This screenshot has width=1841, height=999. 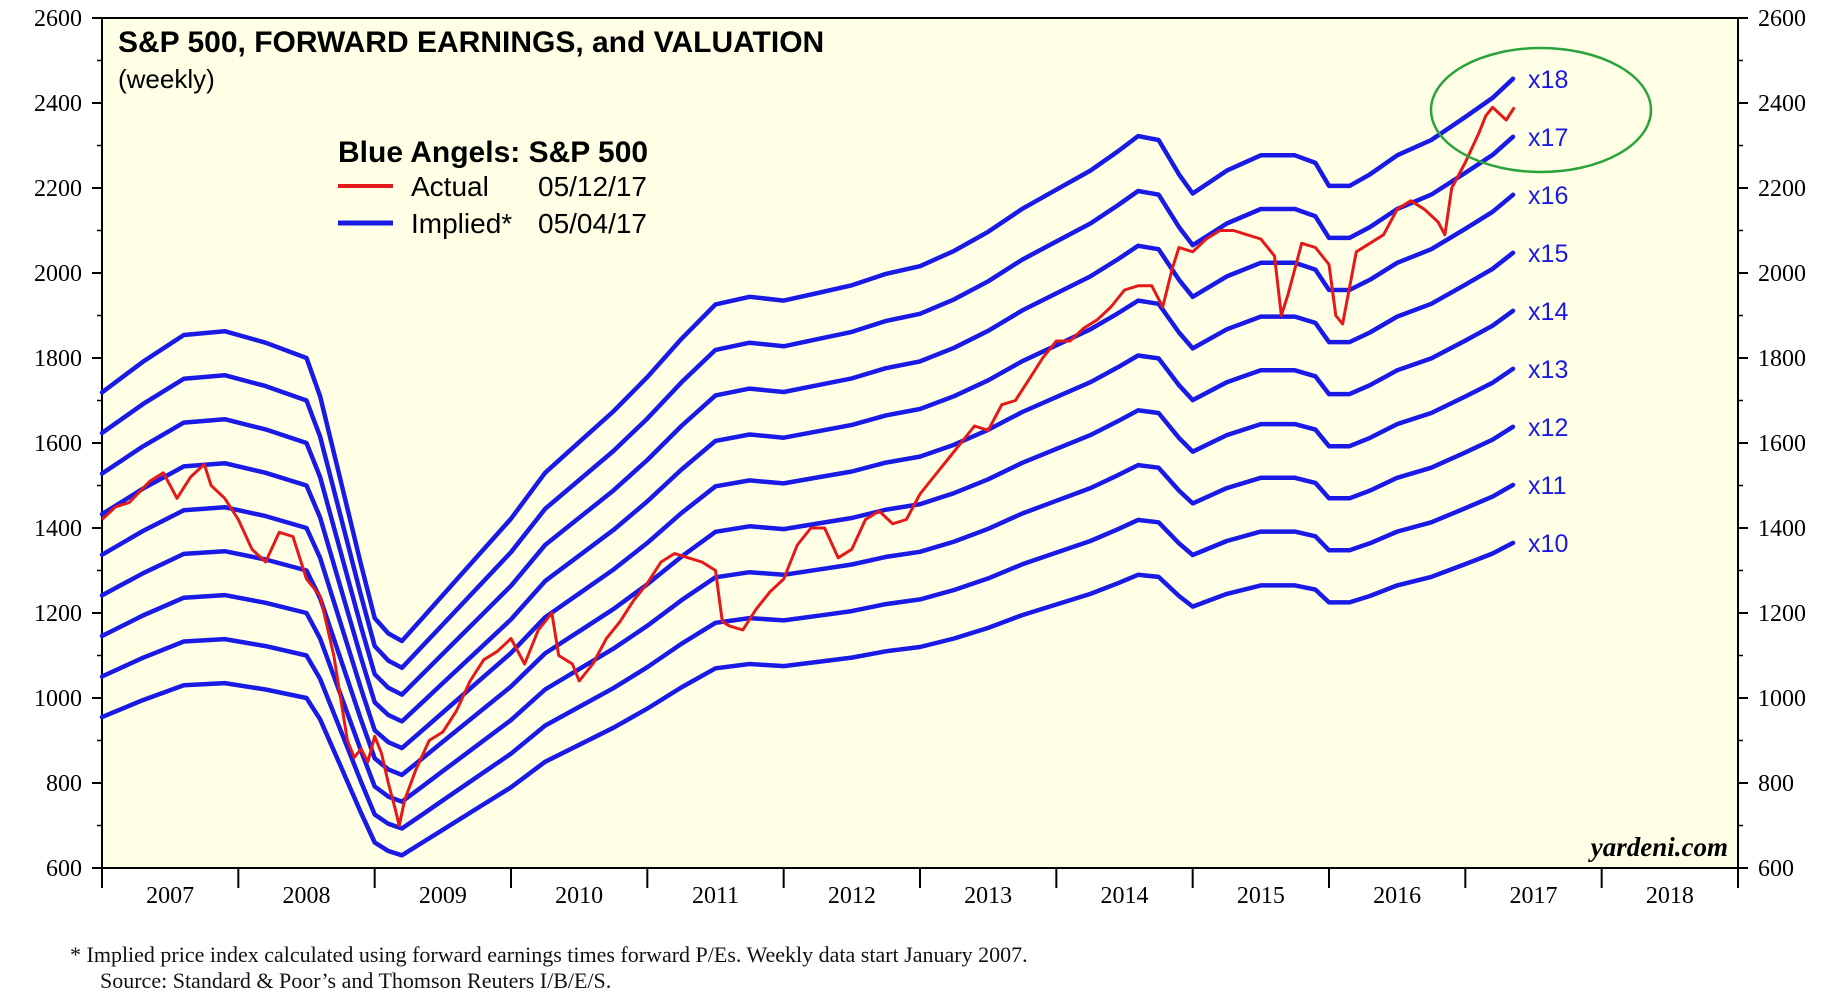 What do you see at coordinates (1548, 138) in the screenshot?
I see `line-label-x17: x17` at bounding box center [1548, 138].